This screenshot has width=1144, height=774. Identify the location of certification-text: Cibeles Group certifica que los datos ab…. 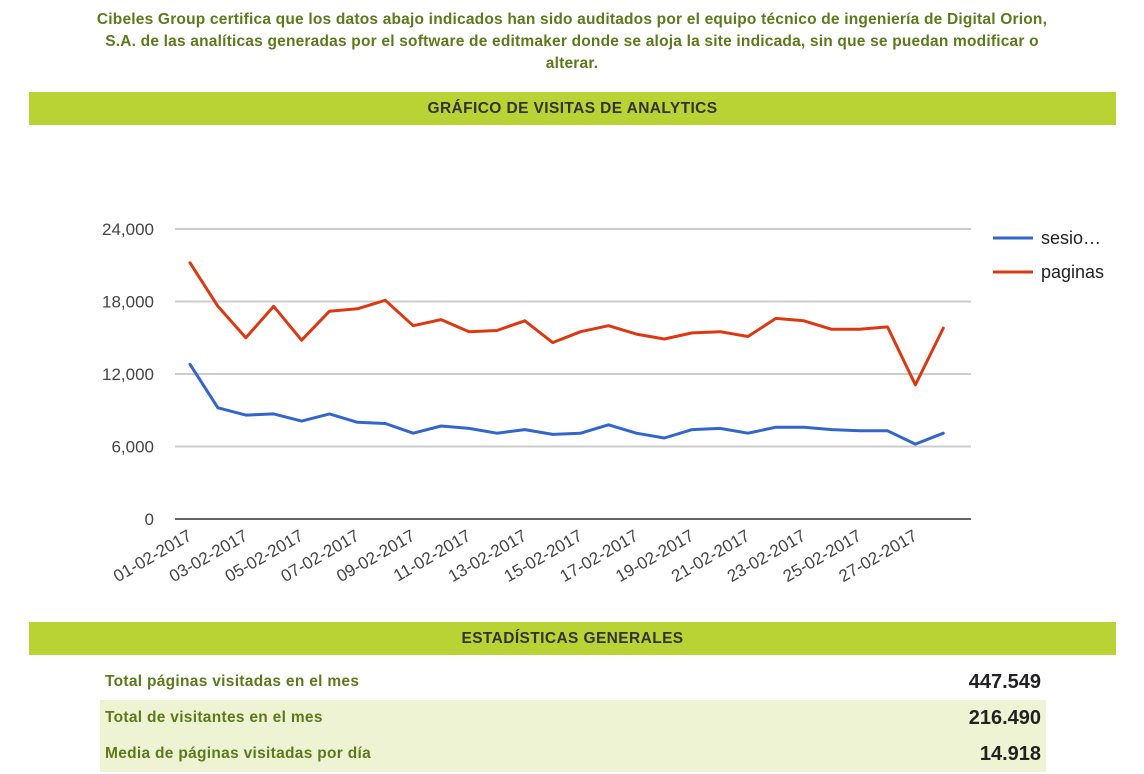
(572, 41).